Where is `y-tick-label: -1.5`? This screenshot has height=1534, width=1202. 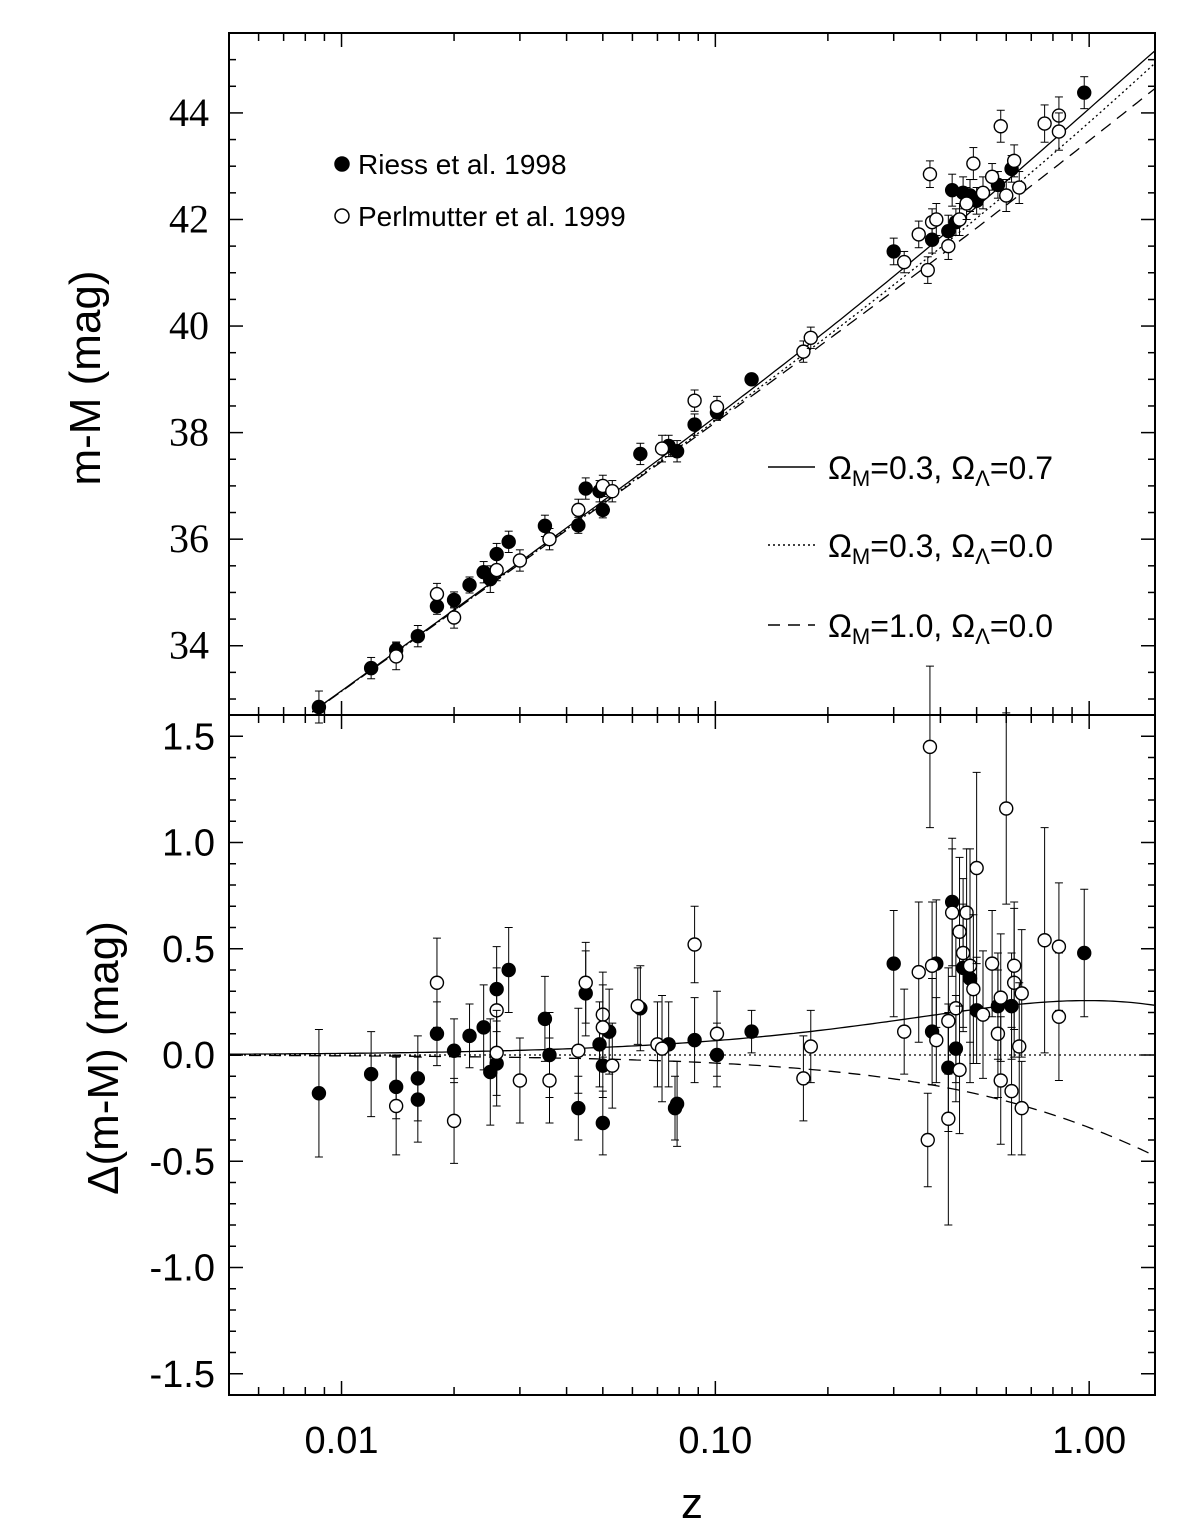
y-tick-label: -1.5 is located at coordinates (182, 1375).